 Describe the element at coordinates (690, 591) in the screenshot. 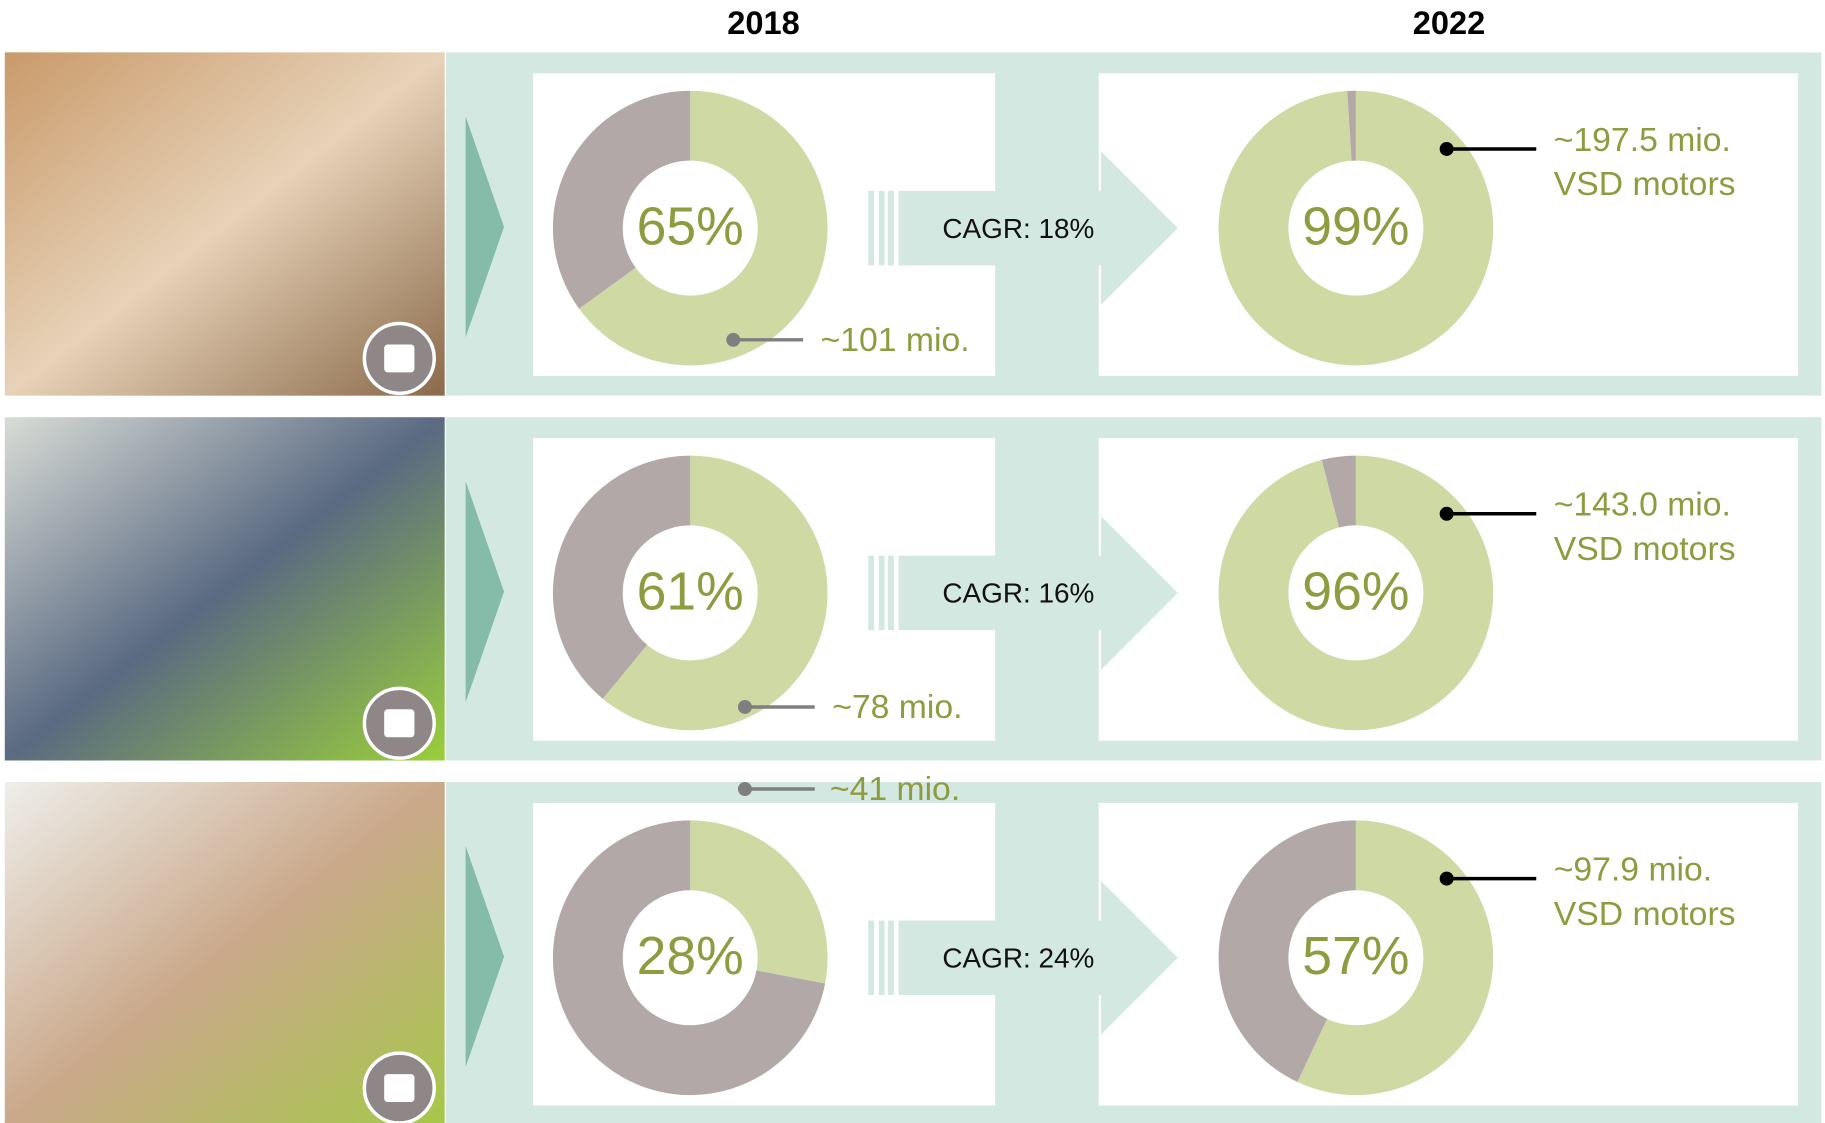

I see `percent-label: 61%` at that location.